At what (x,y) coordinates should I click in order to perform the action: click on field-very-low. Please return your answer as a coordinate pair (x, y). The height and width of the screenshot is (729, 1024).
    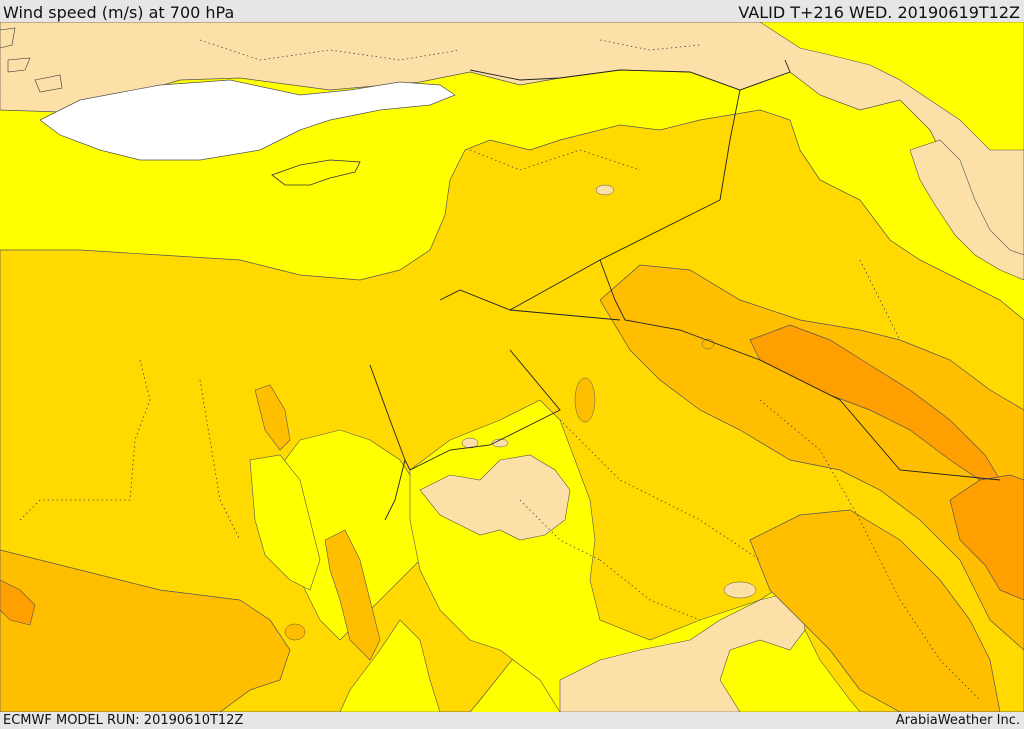
    Looking at the image, I should click on (247, 120).